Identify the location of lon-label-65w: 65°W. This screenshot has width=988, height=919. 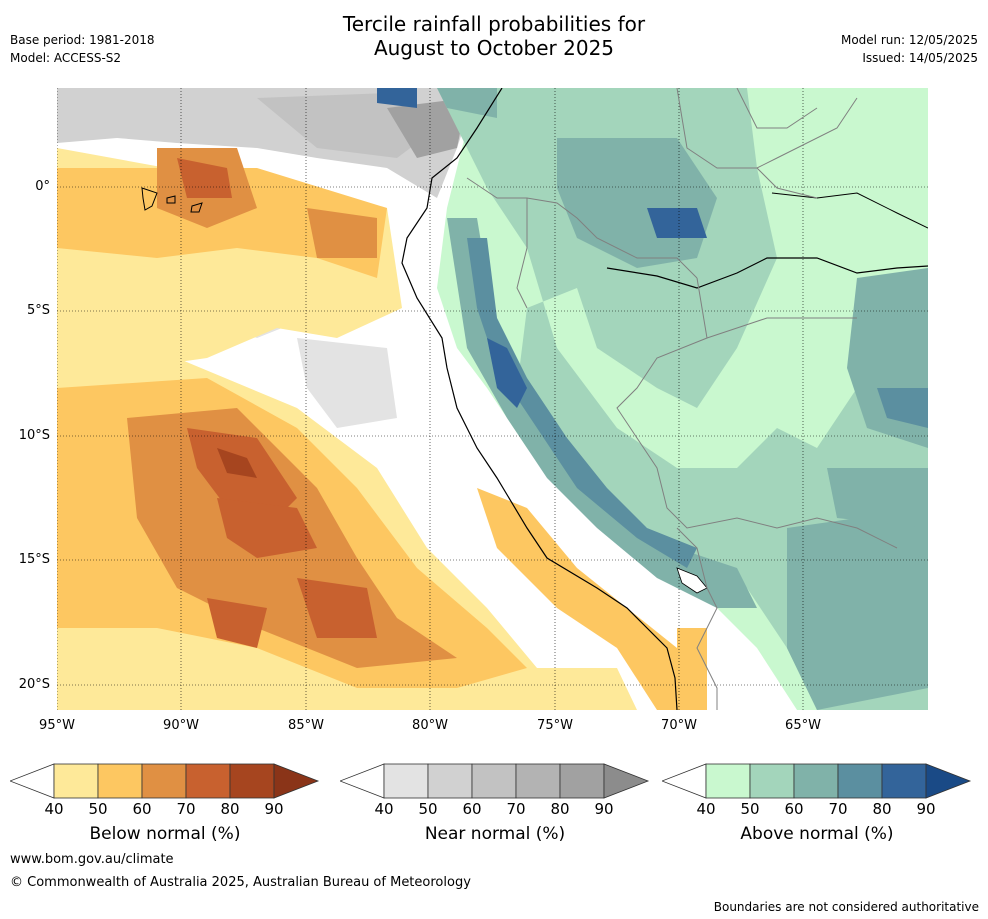
(803, 725).